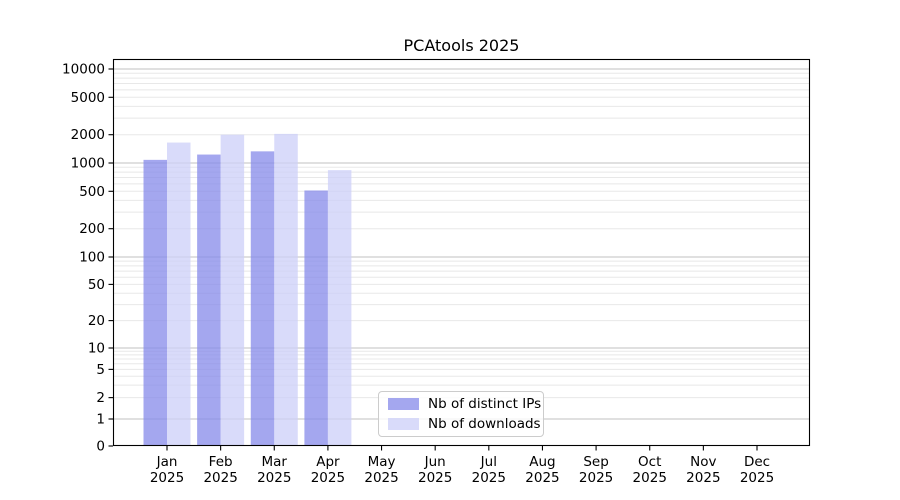 This screenshot has width=900, height=500. What do you see at coordinates (100, 370) in the screenshot?
I see `y-tick-label: 5` at bounding box center [100, 370].